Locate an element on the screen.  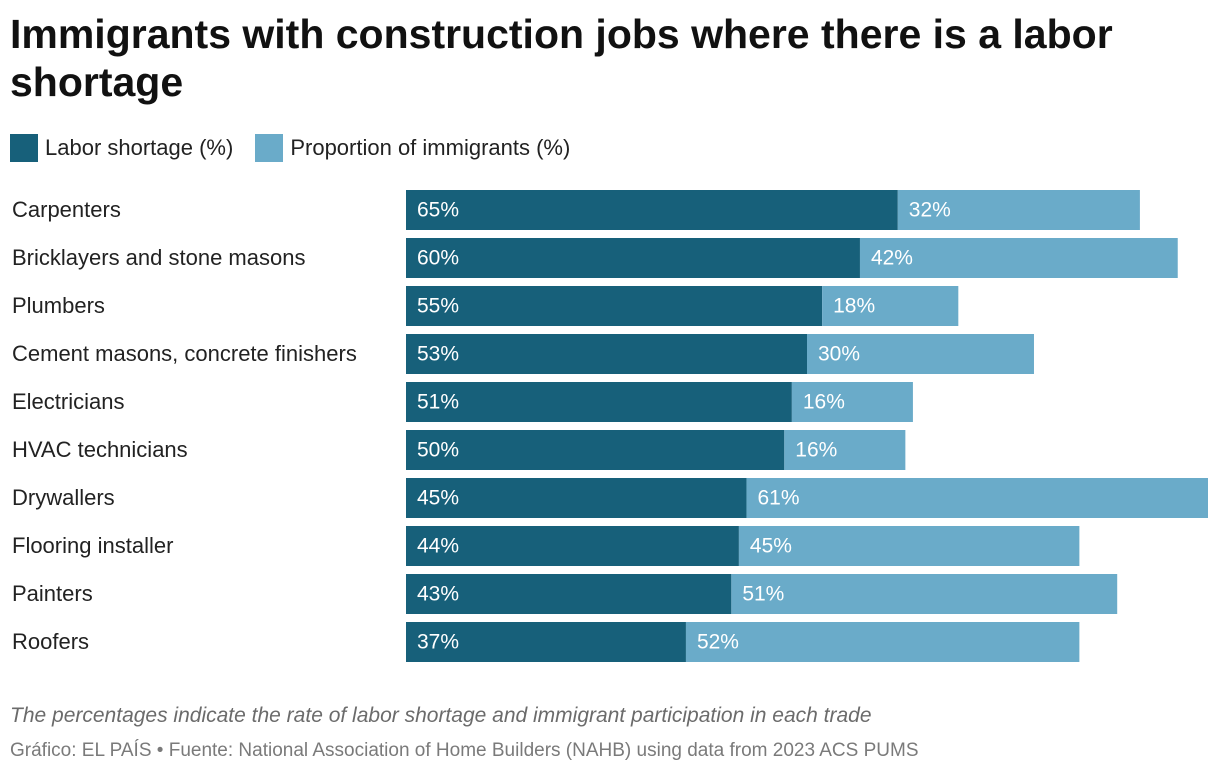
value-label-labor-shortage-carpenters: 65% is located at coordinates (438, 210).